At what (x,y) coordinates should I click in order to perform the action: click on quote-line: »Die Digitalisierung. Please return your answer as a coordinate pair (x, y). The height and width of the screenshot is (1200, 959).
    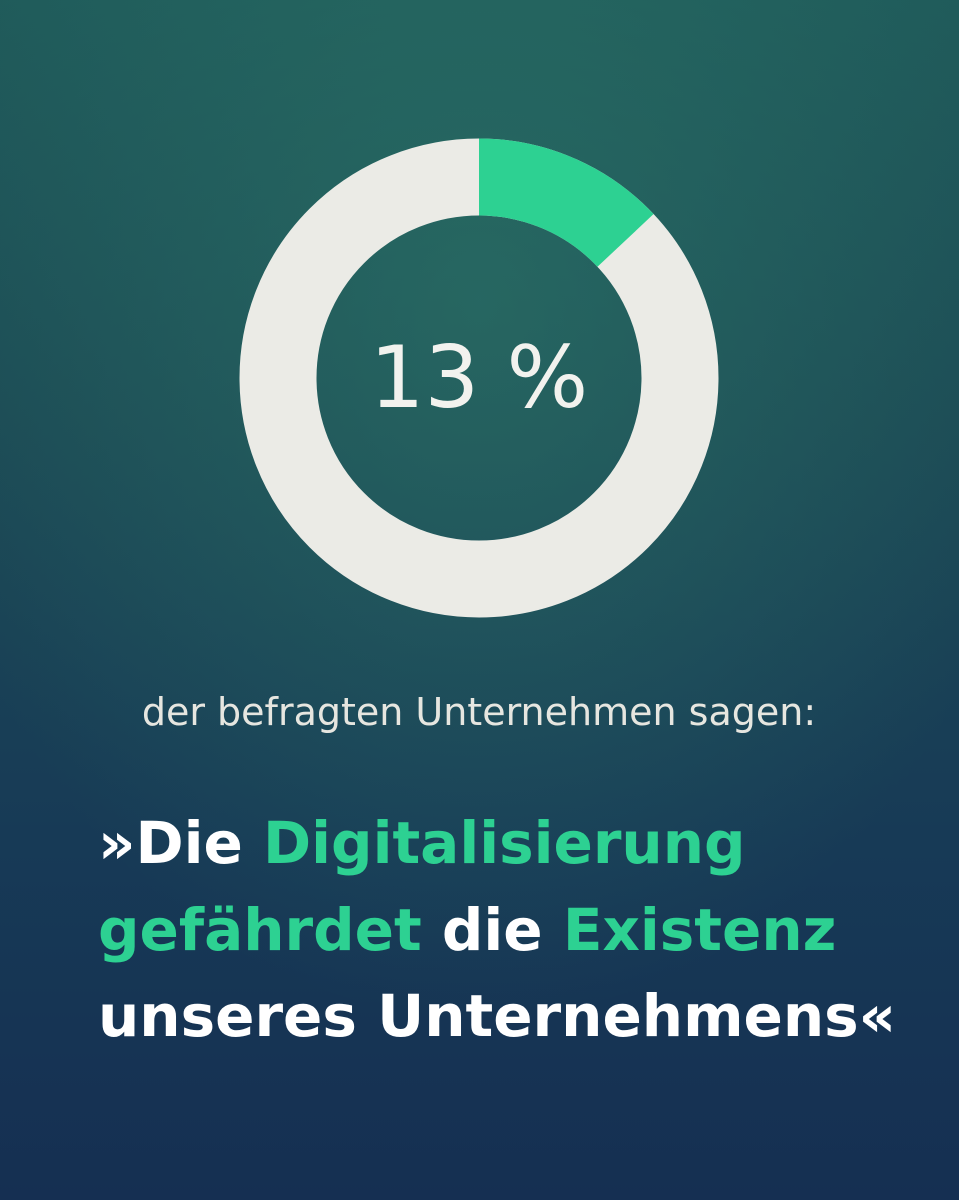
    Looking at the image, I should click on (422, 843).